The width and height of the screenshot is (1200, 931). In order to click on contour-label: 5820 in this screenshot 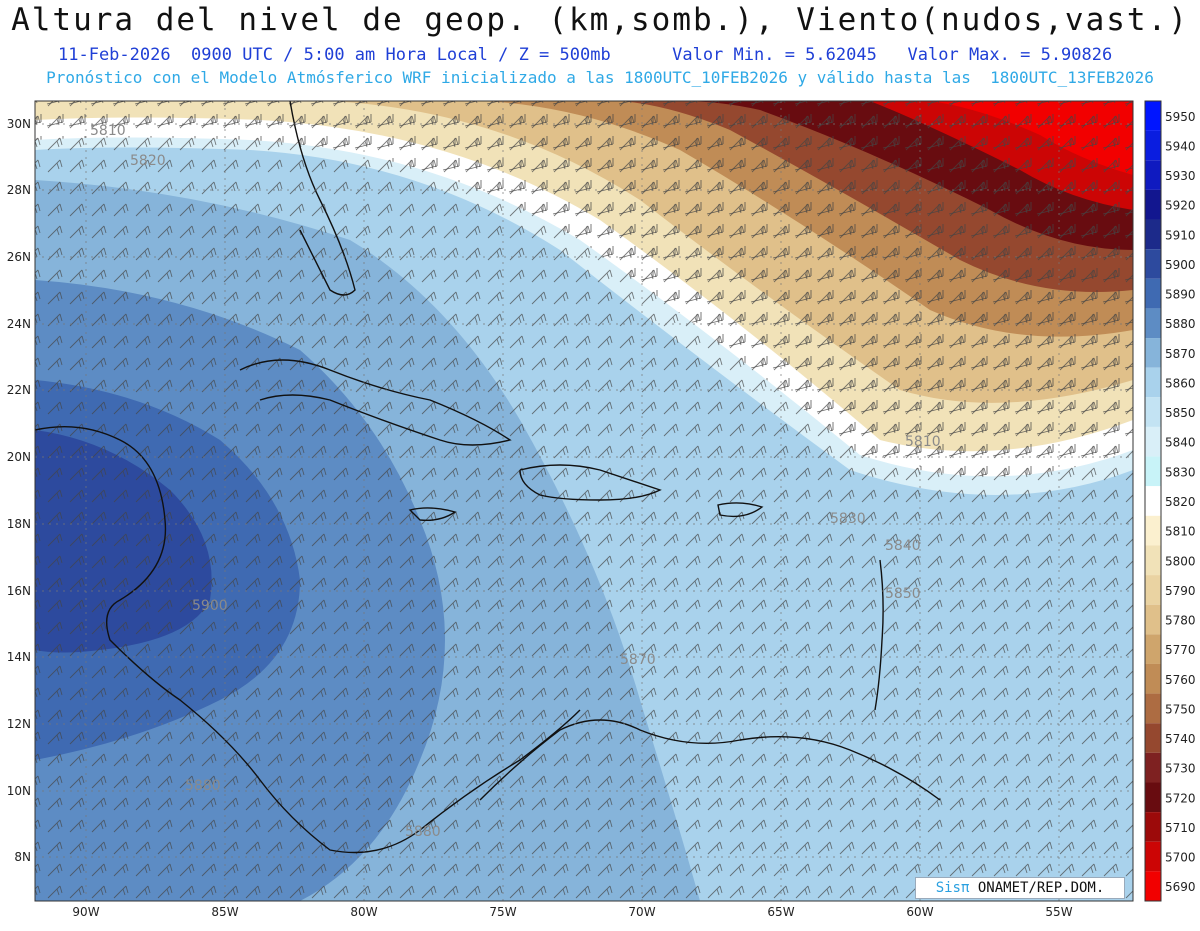, I will do `click(148, 161)`.